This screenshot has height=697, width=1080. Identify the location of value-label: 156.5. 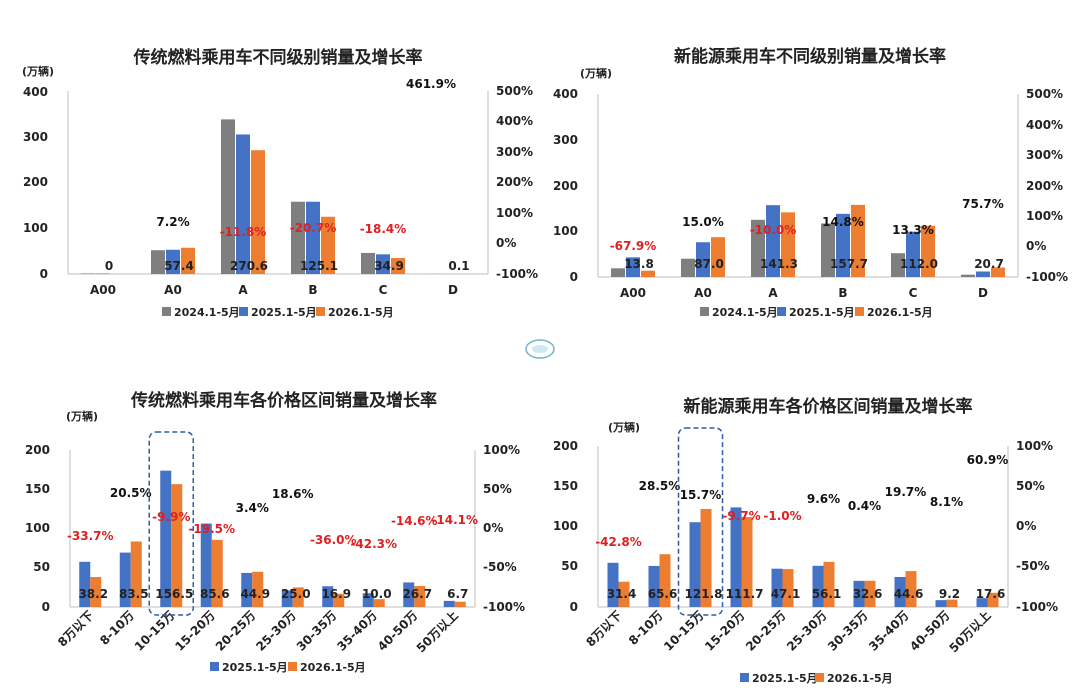
(174, 594).